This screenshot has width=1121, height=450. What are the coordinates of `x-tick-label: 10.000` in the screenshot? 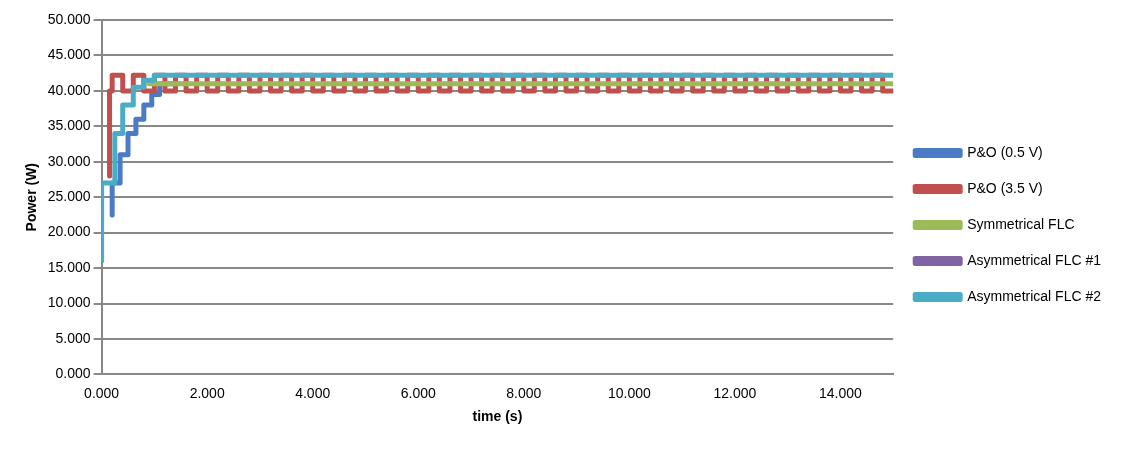 It's located at (629, 392).